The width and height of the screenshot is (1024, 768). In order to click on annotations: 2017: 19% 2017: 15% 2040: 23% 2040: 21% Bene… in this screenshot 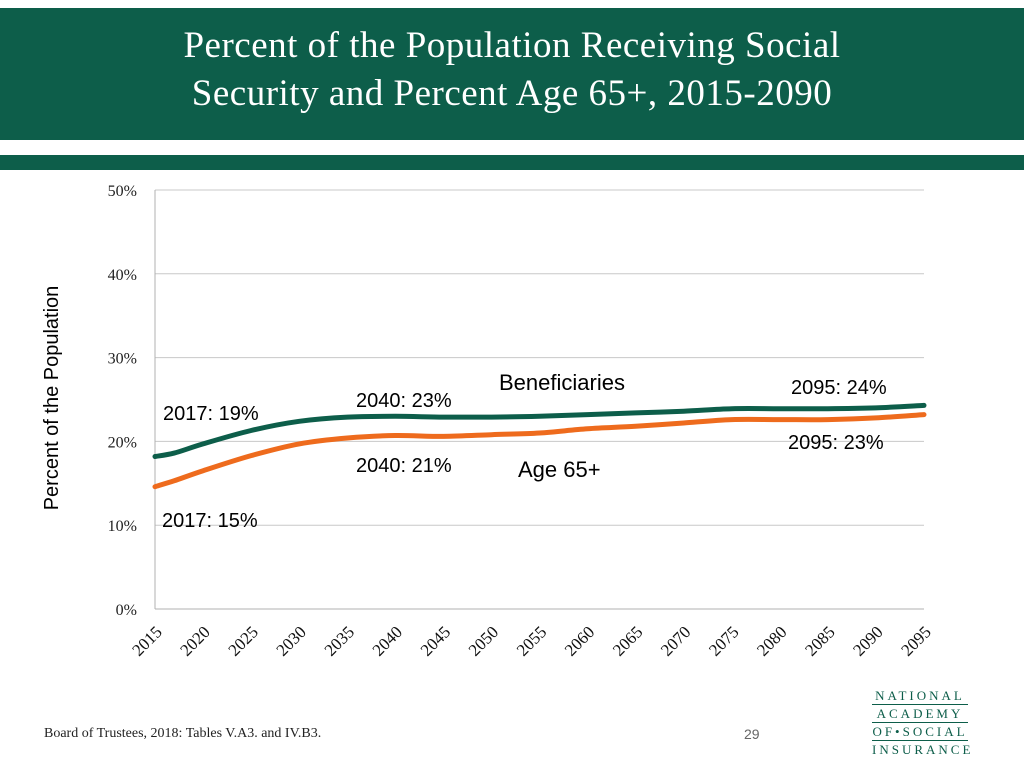, I will do `click(524, 451)`.